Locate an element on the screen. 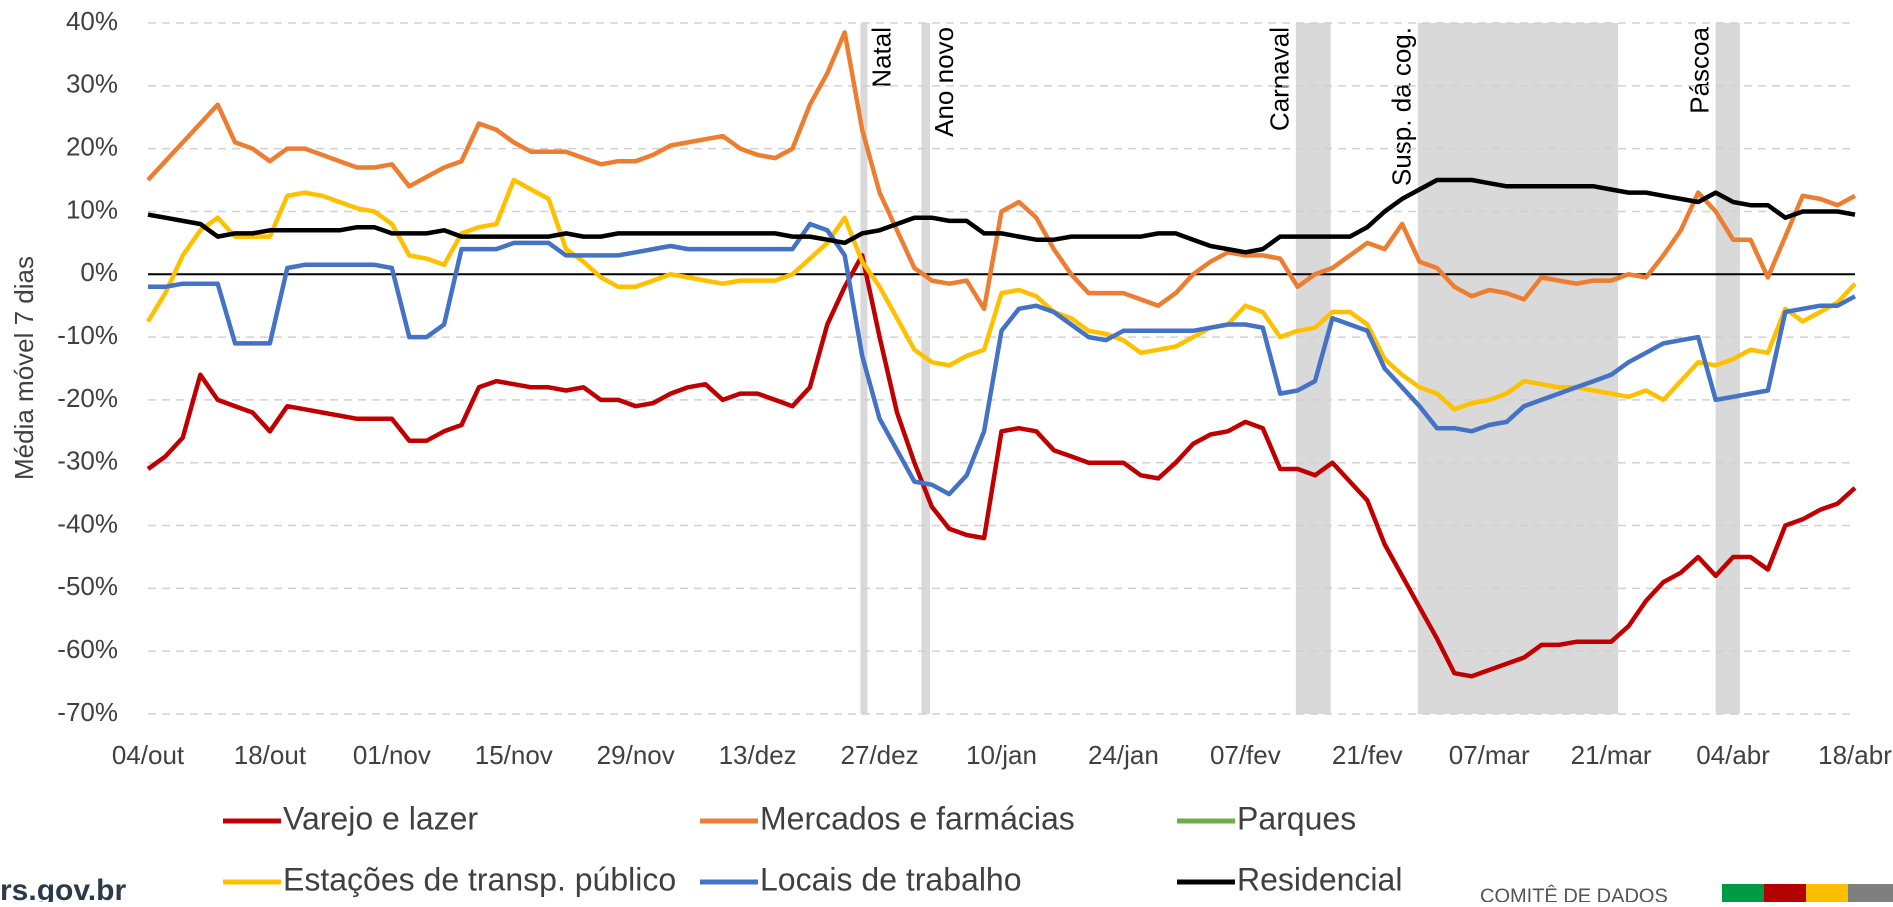 The height and width of the screenshot is (907, 1893). x-tick-label: 21/mar is located at coordinates (1611, 755).